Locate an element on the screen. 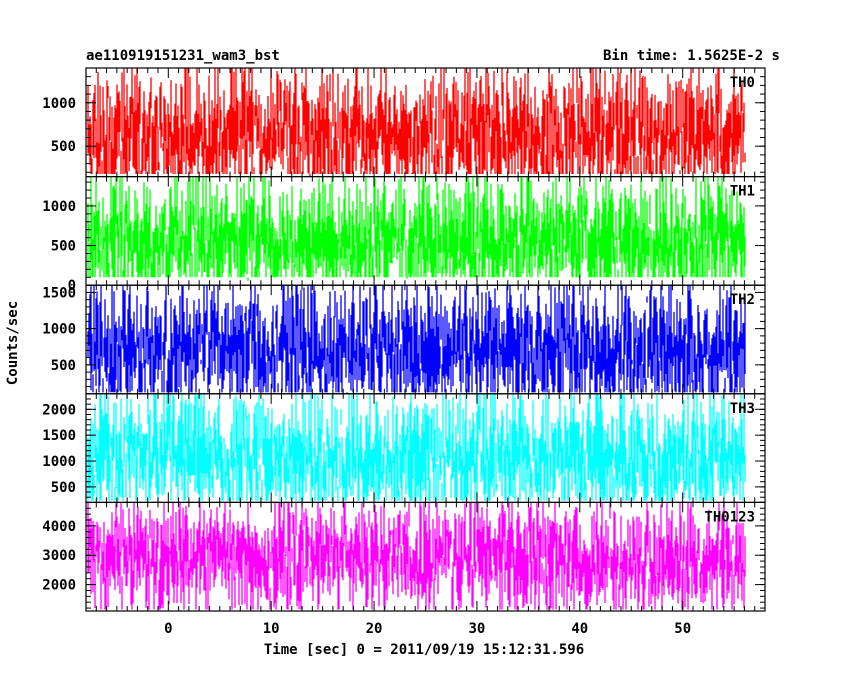 The width and height of the screenshot is (850, 680). panel-th3: 500 1000 1500 2000 TH3 is located at coordinates (404, 448).